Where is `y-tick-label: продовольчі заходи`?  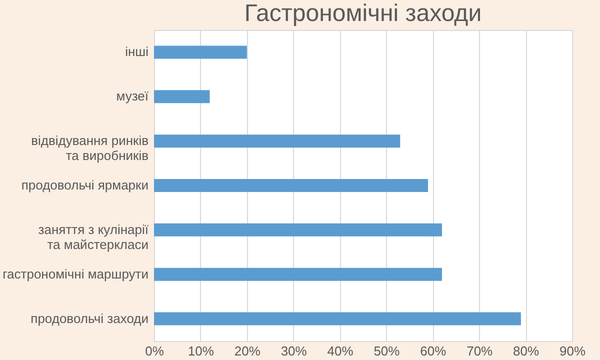
y-tick-label: продовольчі заходи is located at coordinates (89, 318).